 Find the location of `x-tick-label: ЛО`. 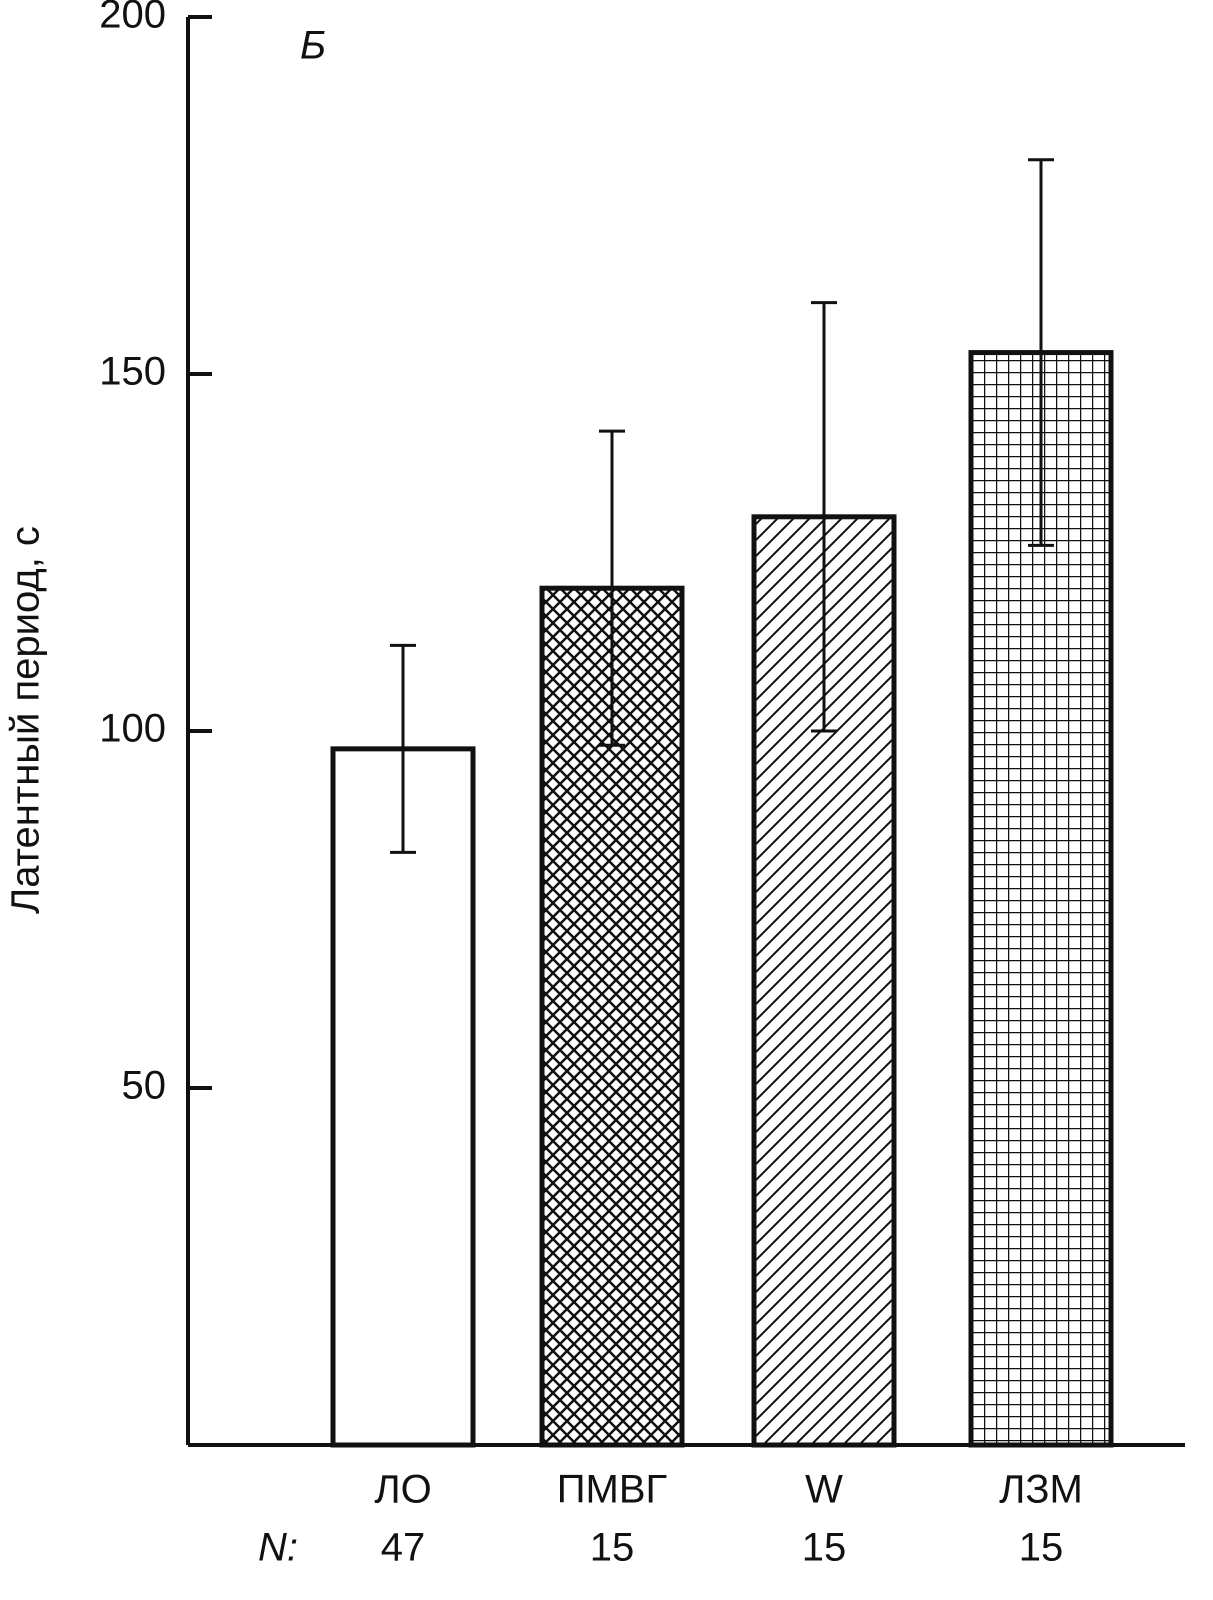

x-tick-label: ЛО is located at coordinates (402, 1490).